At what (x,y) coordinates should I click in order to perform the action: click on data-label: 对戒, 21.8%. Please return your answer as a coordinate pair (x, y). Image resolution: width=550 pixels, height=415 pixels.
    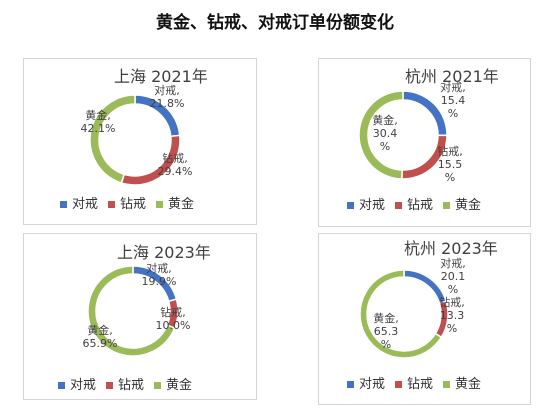
    Looking at the image, I should click on (167, 96).